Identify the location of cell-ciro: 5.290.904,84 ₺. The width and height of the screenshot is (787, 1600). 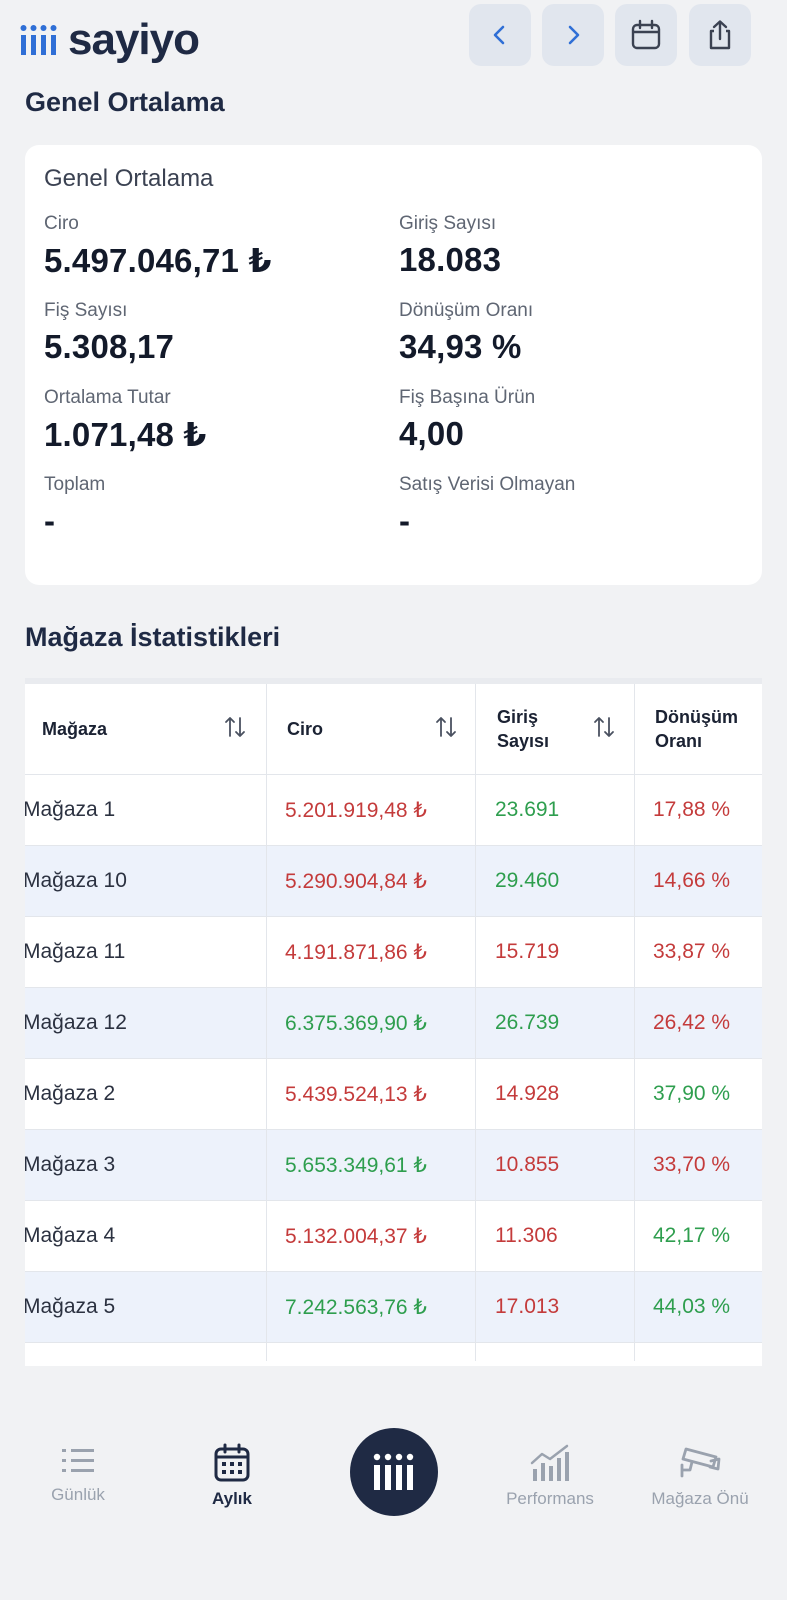
(356, 881).